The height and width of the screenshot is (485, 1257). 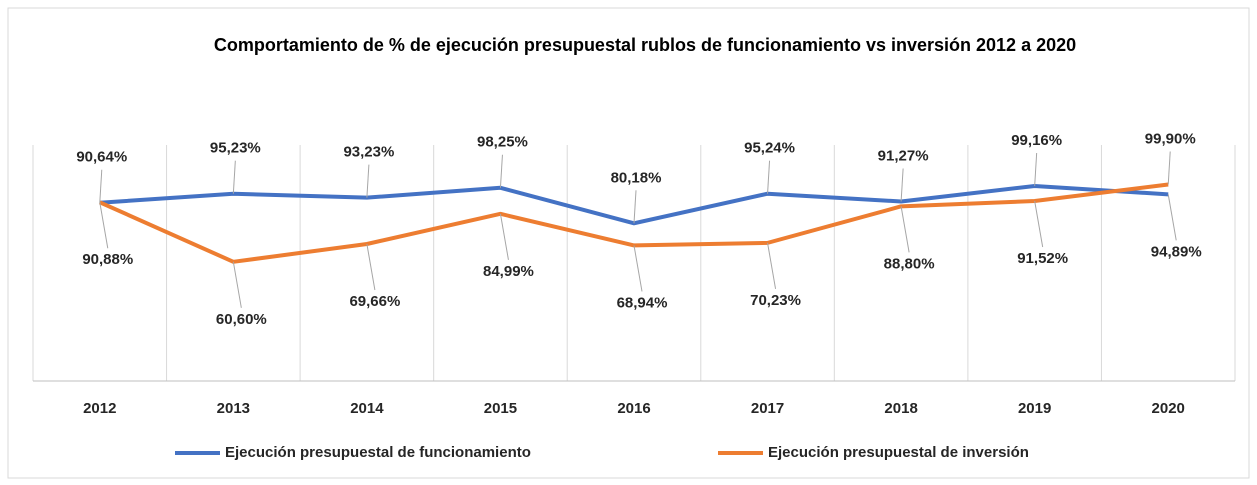 What do you see at coordinates (1170, 138) in the screenshot?
I see `data-label: 99,90%` at bounding box center [1170, 138].